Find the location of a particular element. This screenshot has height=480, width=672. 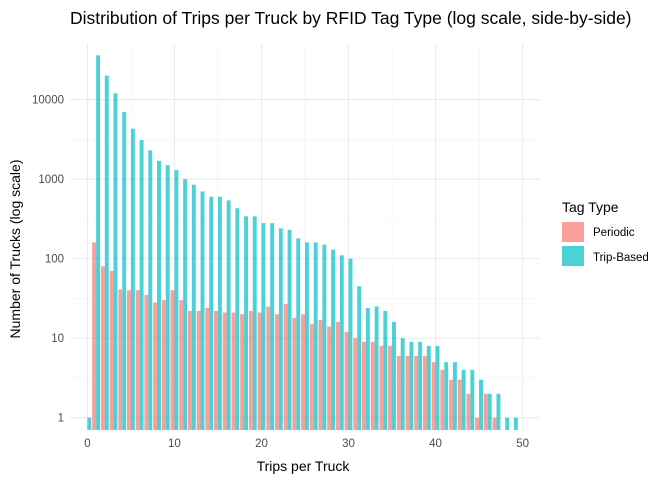

y-tick-label: 10 is located at coordinates (57, 339).